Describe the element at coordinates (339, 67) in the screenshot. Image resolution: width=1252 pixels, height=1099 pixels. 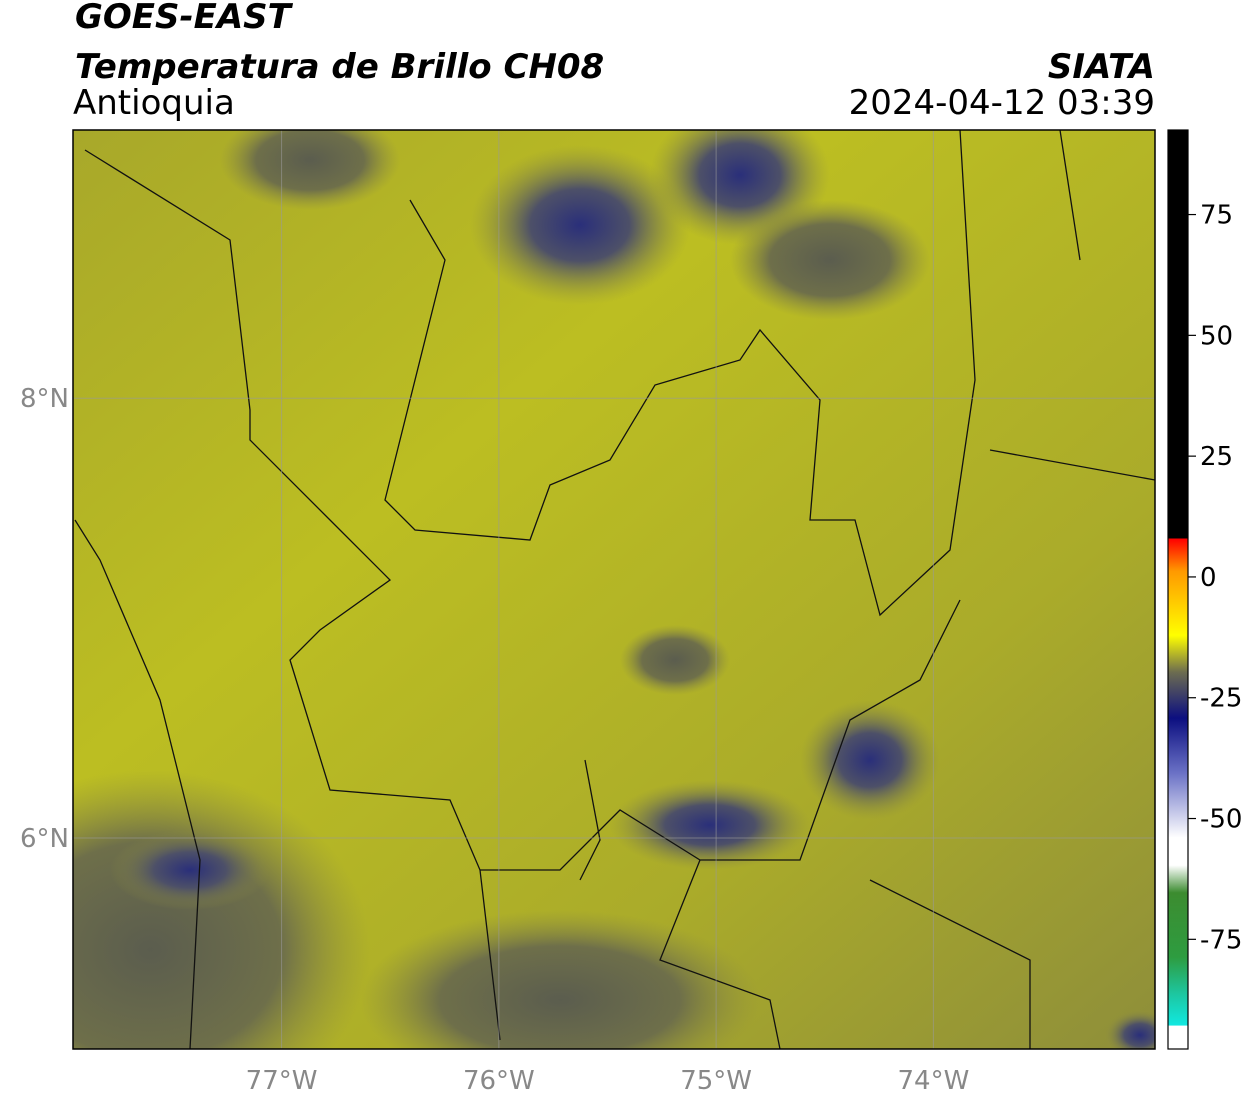
I see `product: Temperatura de Brillo CH08` at that location.